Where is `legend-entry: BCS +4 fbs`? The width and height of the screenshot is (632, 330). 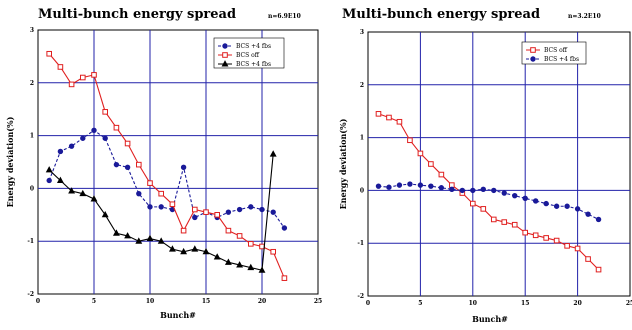
legend-entry: BCS +4 fbs is located at coordinates (244, 46).